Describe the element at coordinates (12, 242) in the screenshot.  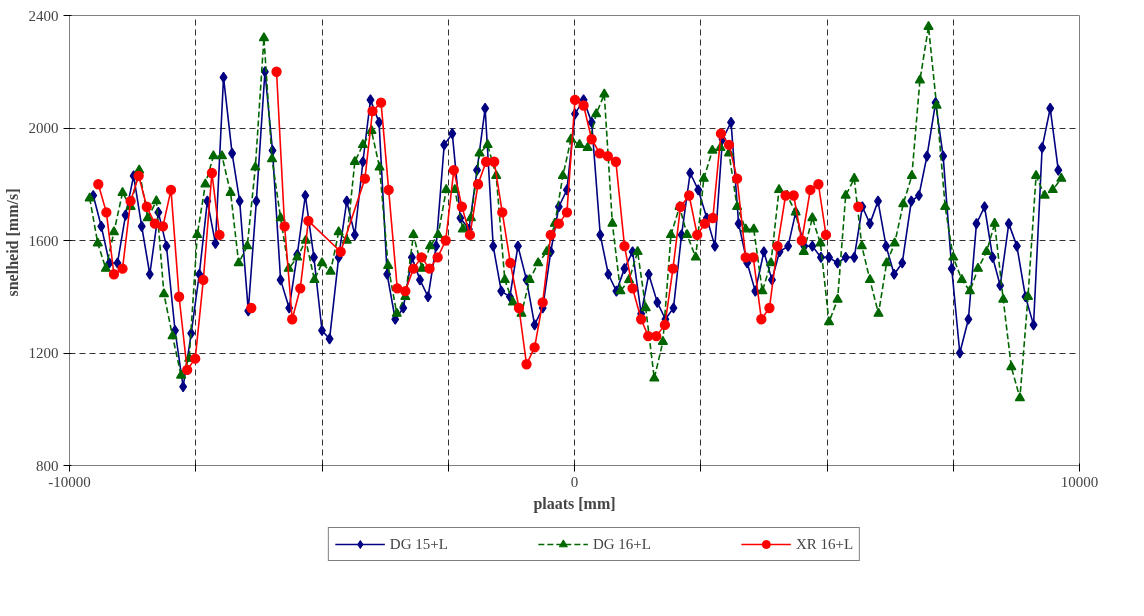
I see `y-axis-title: snelheid [mm/s]` at that location.